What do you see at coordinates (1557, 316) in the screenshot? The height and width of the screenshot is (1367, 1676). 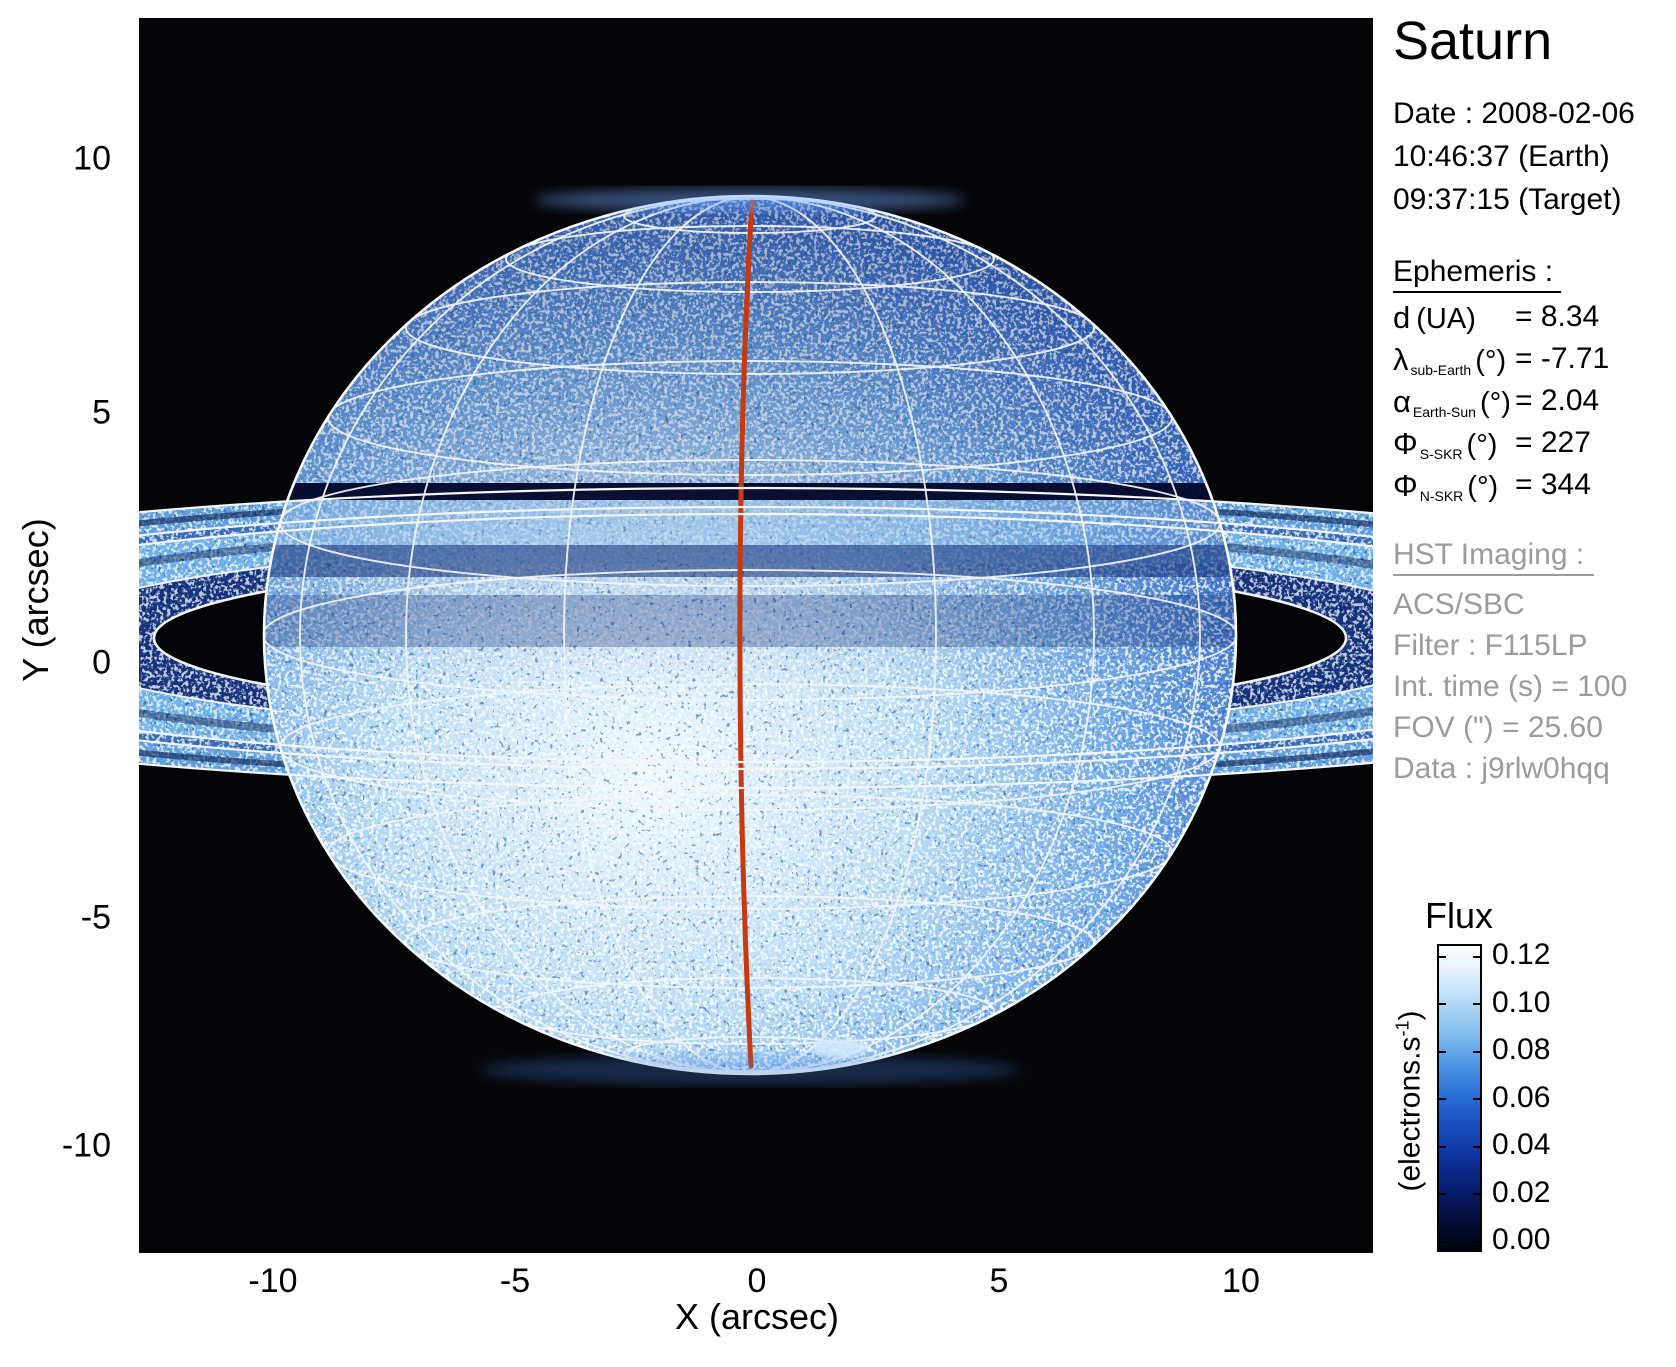 I see `ephemeris-value: = 8.34` at bounding box center [1557, 316].